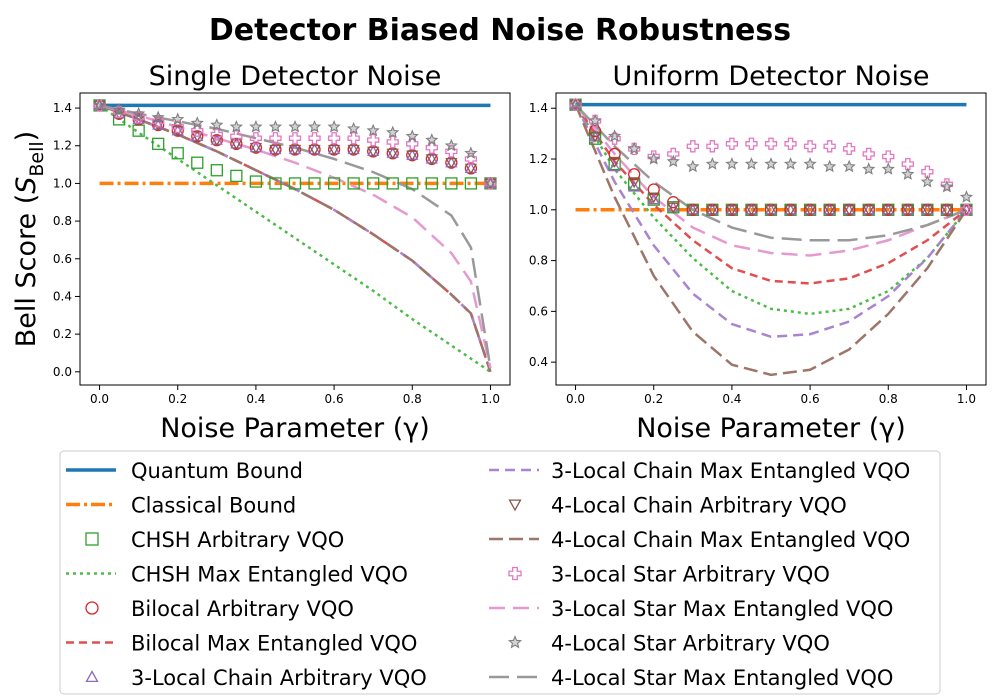  I want to click on series-markers-chain3_arb, so click(771, 156).